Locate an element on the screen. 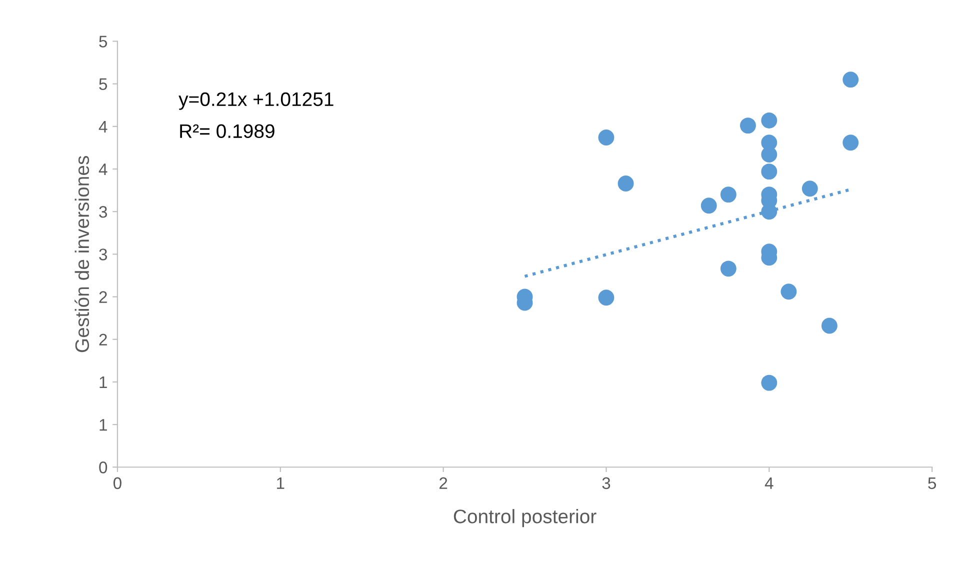 This screenshot has width=955, height=581. y-axis-title: Gestión de inversiones is located at coordinates (82, 254).